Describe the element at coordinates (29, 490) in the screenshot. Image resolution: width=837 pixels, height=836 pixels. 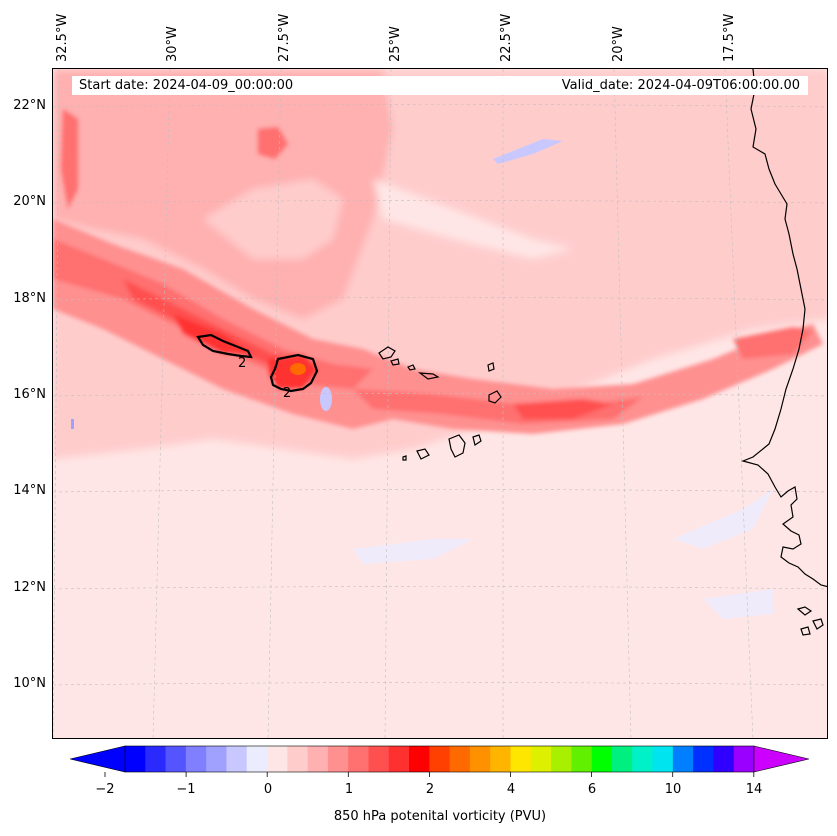
I see `lat-label-14n: 14°N` at that location.